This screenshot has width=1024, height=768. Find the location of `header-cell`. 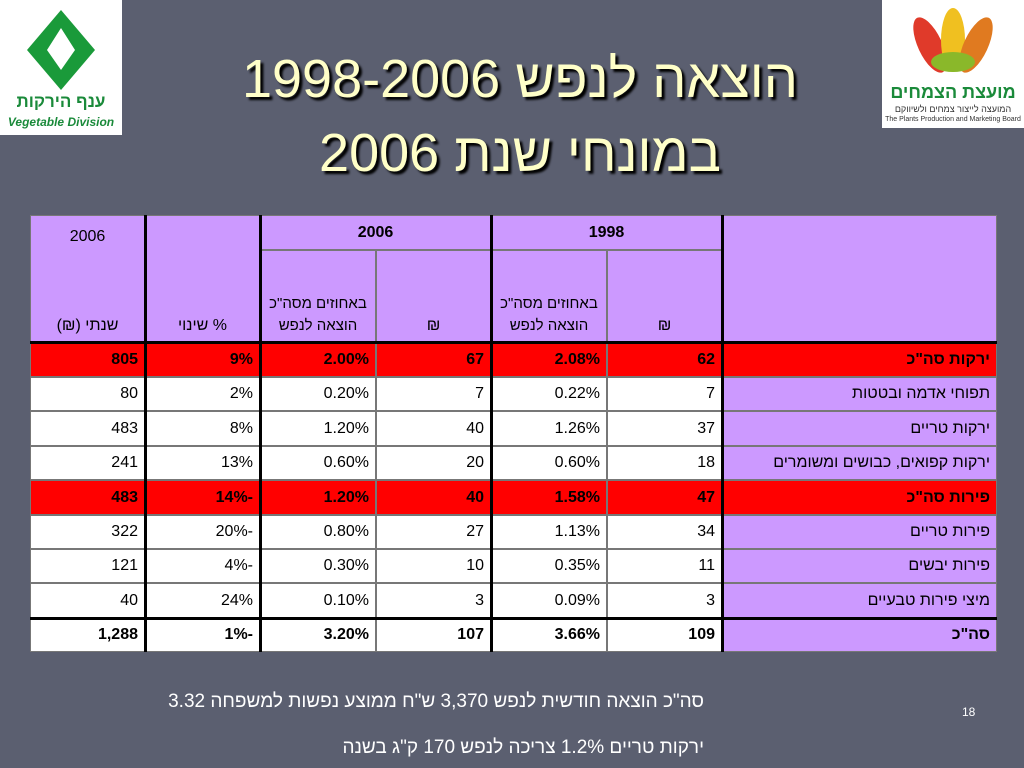

header-cell is located at coordinates (859, 278).